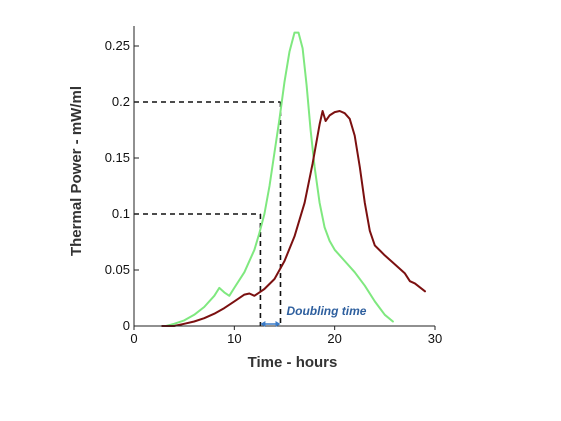 The image size is (561, 421). What do you see at coordinates (293, 362) in the screenshot?
I see `x-axis-title: Time - hours` at bounding box center [293, 362].